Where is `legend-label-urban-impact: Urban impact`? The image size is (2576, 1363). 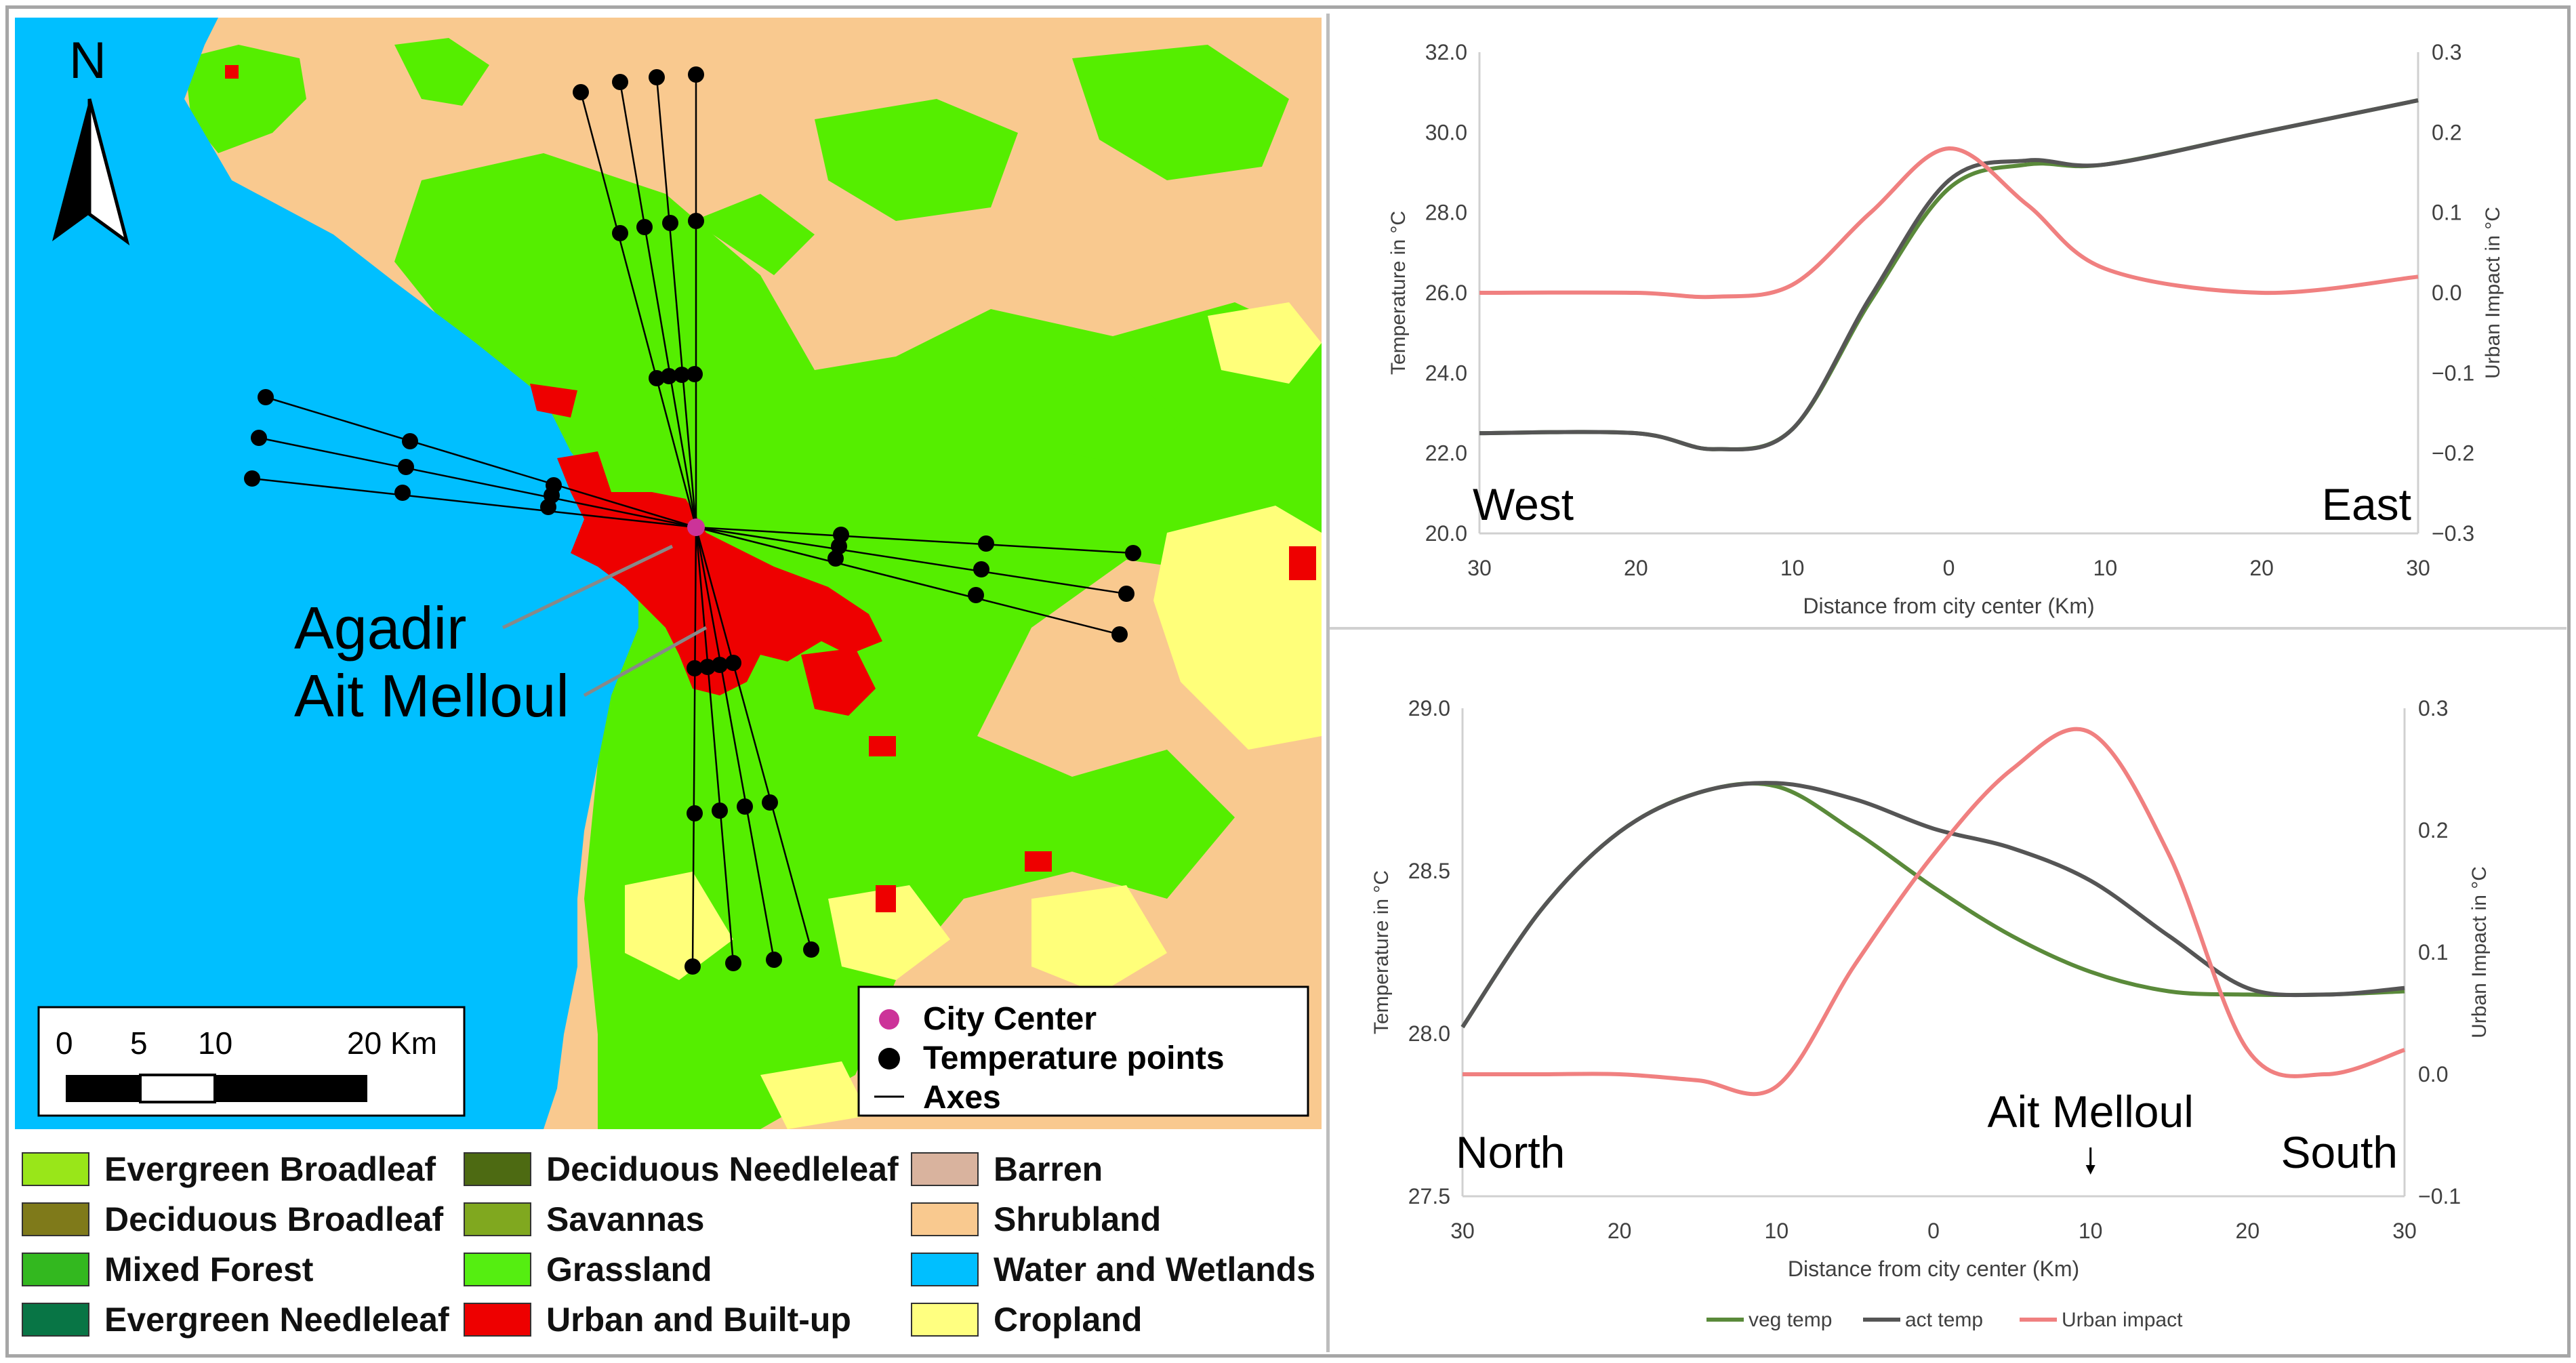
legend-label-urban-impact: Urban impact is located at coordinates (2123, 1320).